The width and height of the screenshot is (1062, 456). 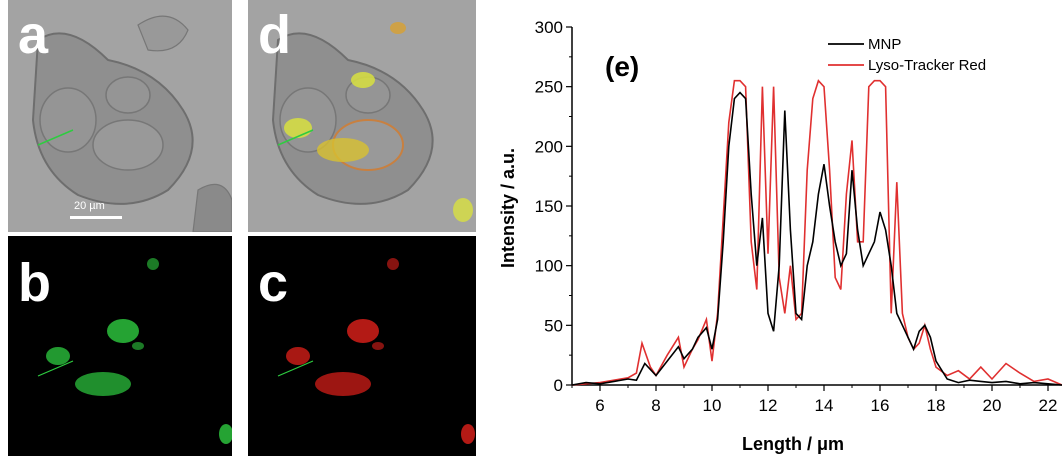 I want to click on y-tick-label: 150, so click(x=549, y=206).